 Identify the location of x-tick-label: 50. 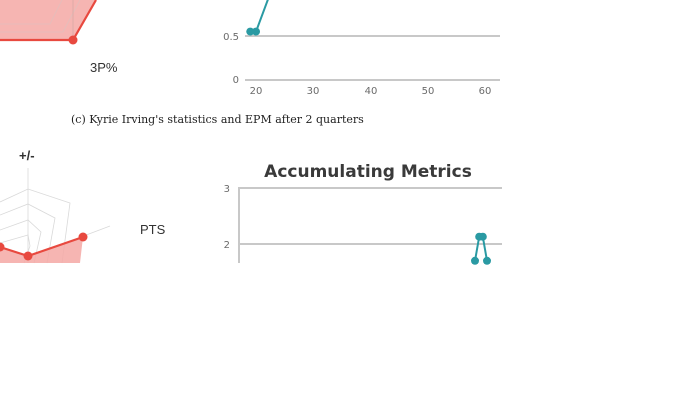
(428, 91).